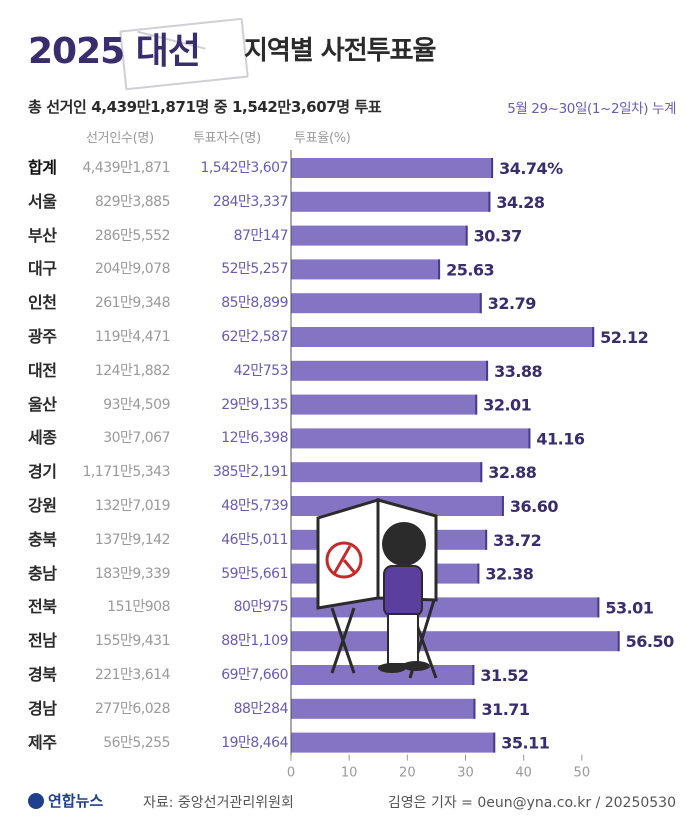 The width and height of the screenshot is (700, 821). What do you see at coordinates (509, 574) in the screenshot?
I see `value-label: 32.38` at bounding box center [509, 574].